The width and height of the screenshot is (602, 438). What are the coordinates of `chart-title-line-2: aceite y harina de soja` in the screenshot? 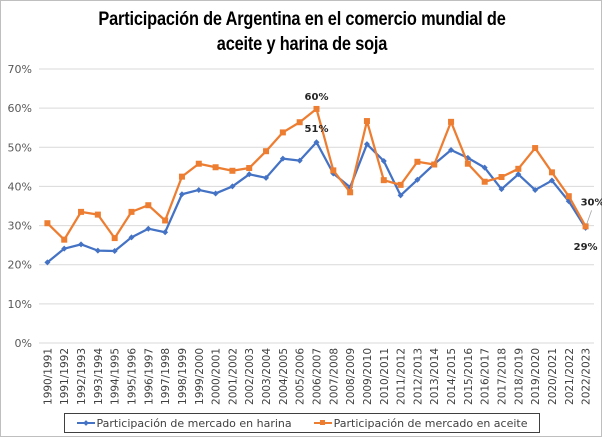 It's located at (302, 44).